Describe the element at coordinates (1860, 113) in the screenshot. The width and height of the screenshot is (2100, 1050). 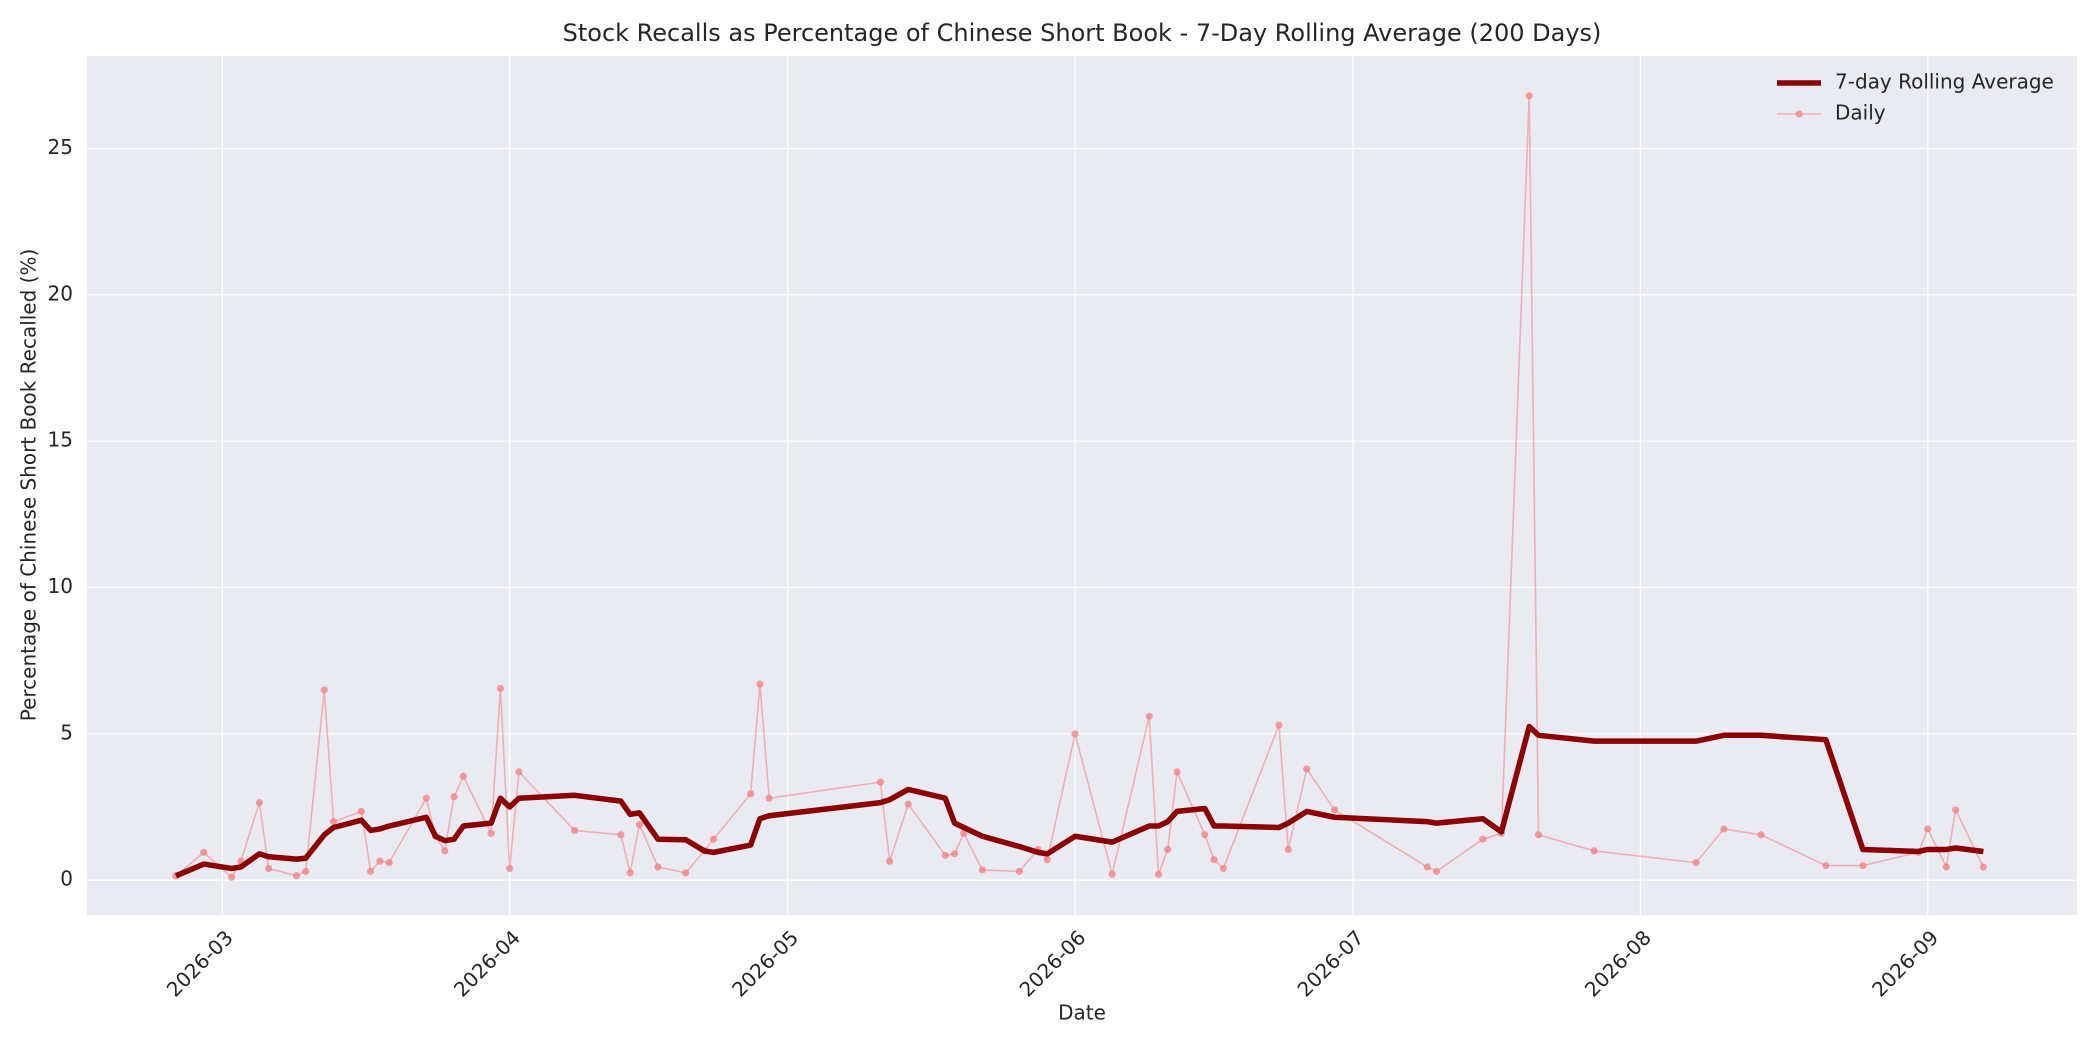
I see `legend-label: Daily` at that location.